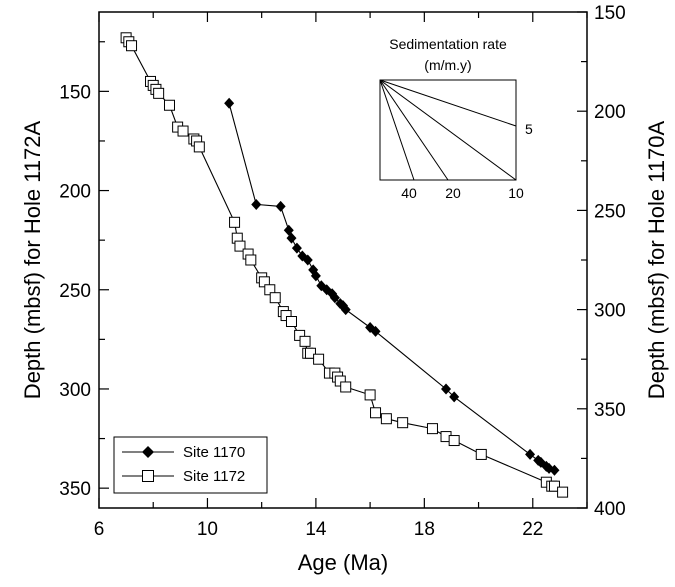 The height and width of the screenshot is (587, 675). I want to click on x-tick-label: 18, so click(424, 529).